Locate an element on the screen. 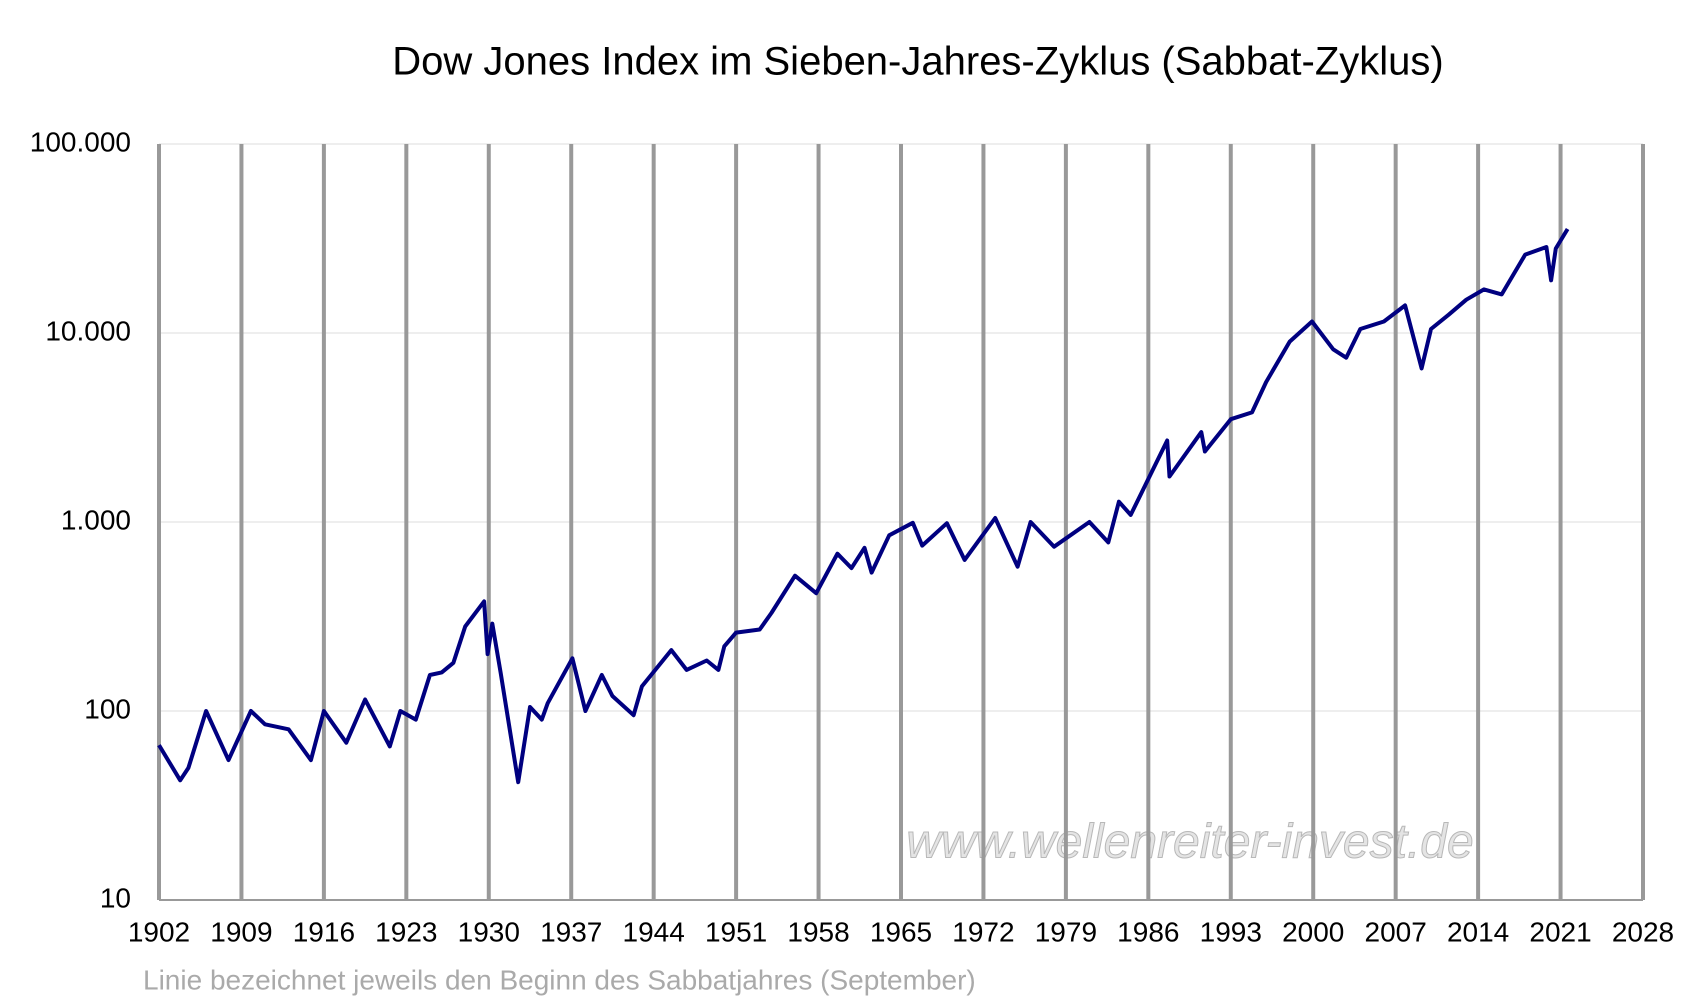 The height and width of the screenshot is (1002, 1689). x-tick-label: 2014 is located at coordinates (1478, 931).